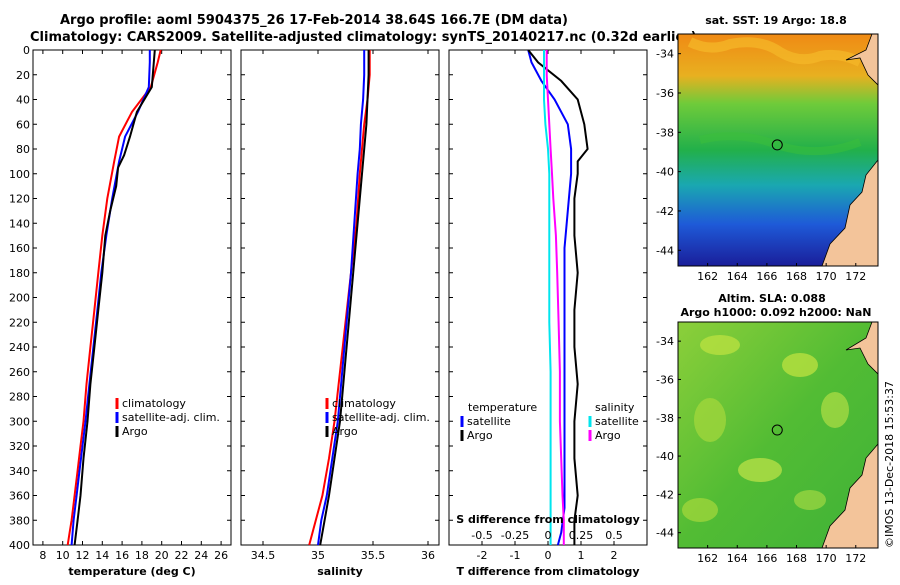 Image resolution: width=900 pixels, height=585 pixels. Describe the element at coordinates (849, 495) in the screenshot. I see `sla-land` at that location.